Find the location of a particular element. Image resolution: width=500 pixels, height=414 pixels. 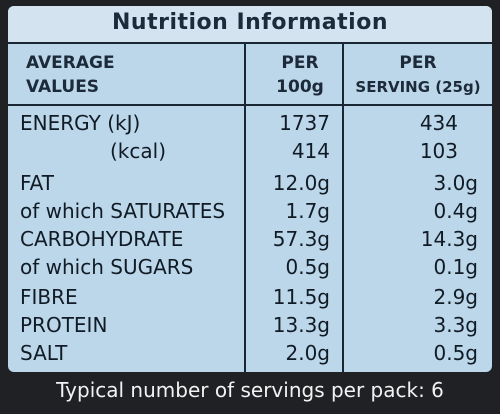

header-values: VALUES is located at coordinates (63, 87).